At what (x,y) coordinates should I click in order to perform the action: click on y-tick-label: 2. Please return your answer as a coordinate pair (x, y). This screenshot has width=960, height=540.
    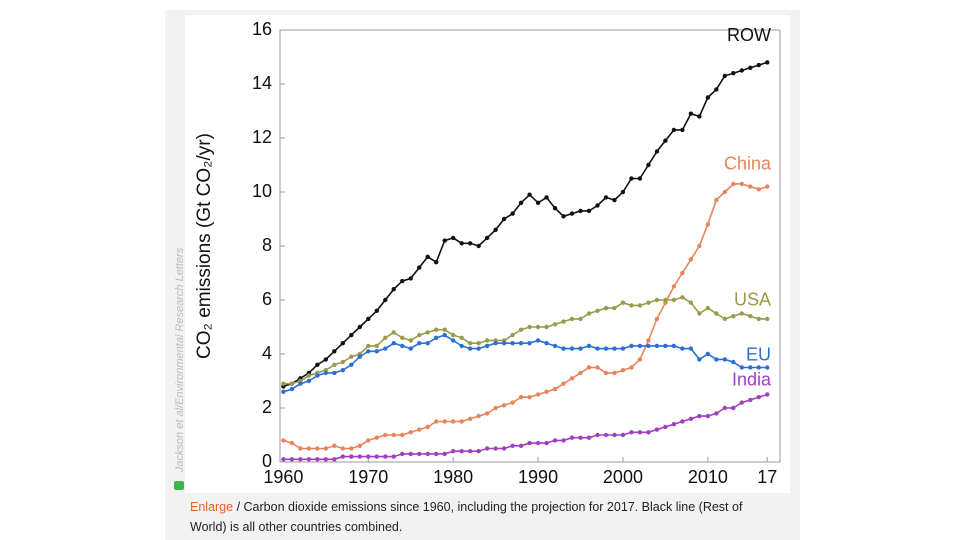
    Looking at the image, I should click on (267, 407).